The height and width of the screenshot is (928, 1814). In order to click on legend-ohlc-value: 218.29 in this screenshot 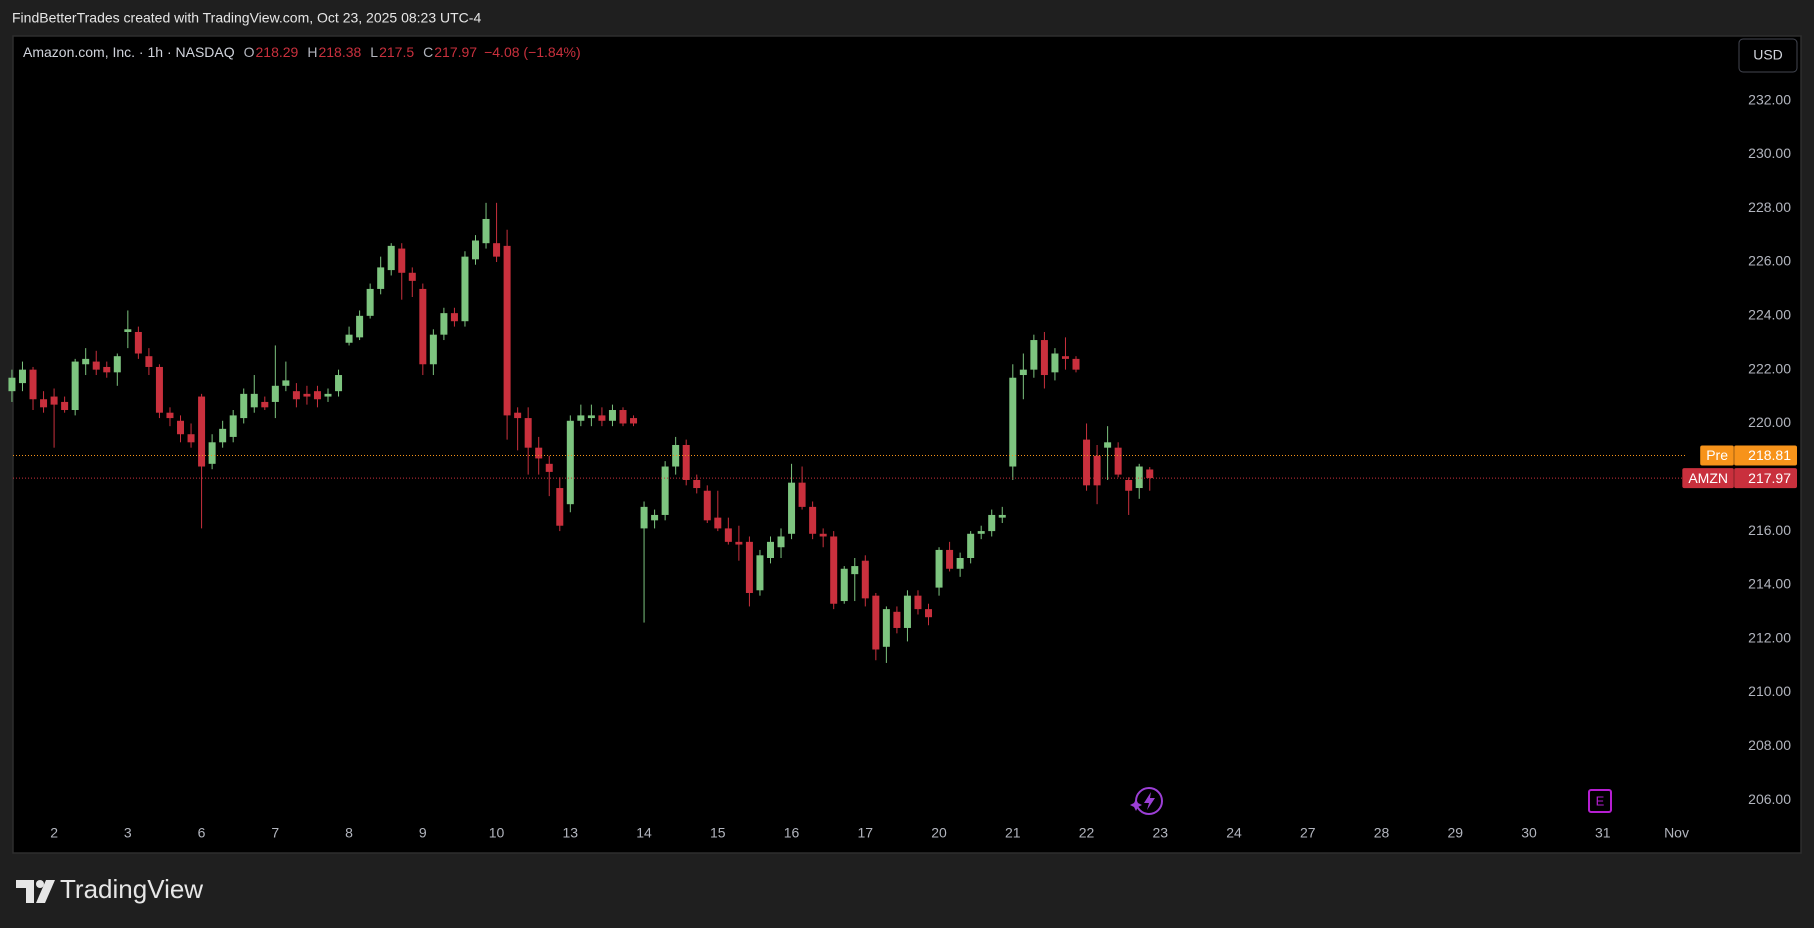, I will do `click(277, 52)`.